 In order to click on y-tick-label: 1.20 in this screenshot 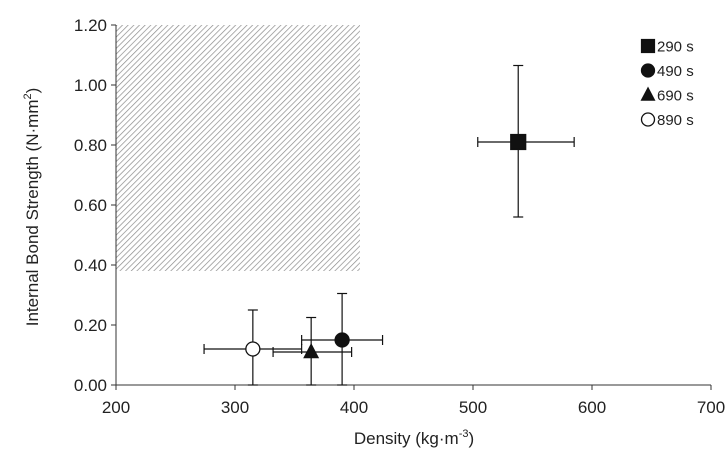, I will do `click(90, 25)`.